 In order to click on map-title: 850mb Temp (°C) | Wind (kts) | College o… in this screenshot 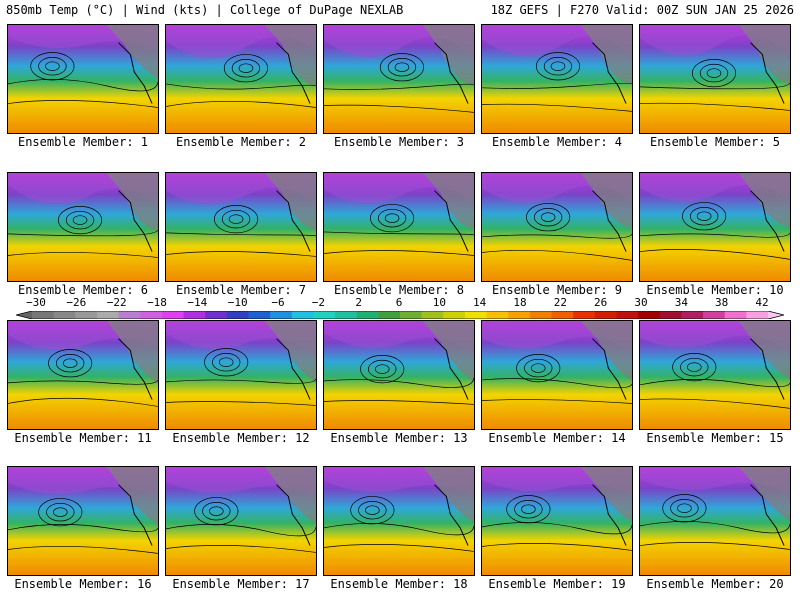, I will do `click(205, 10)`.